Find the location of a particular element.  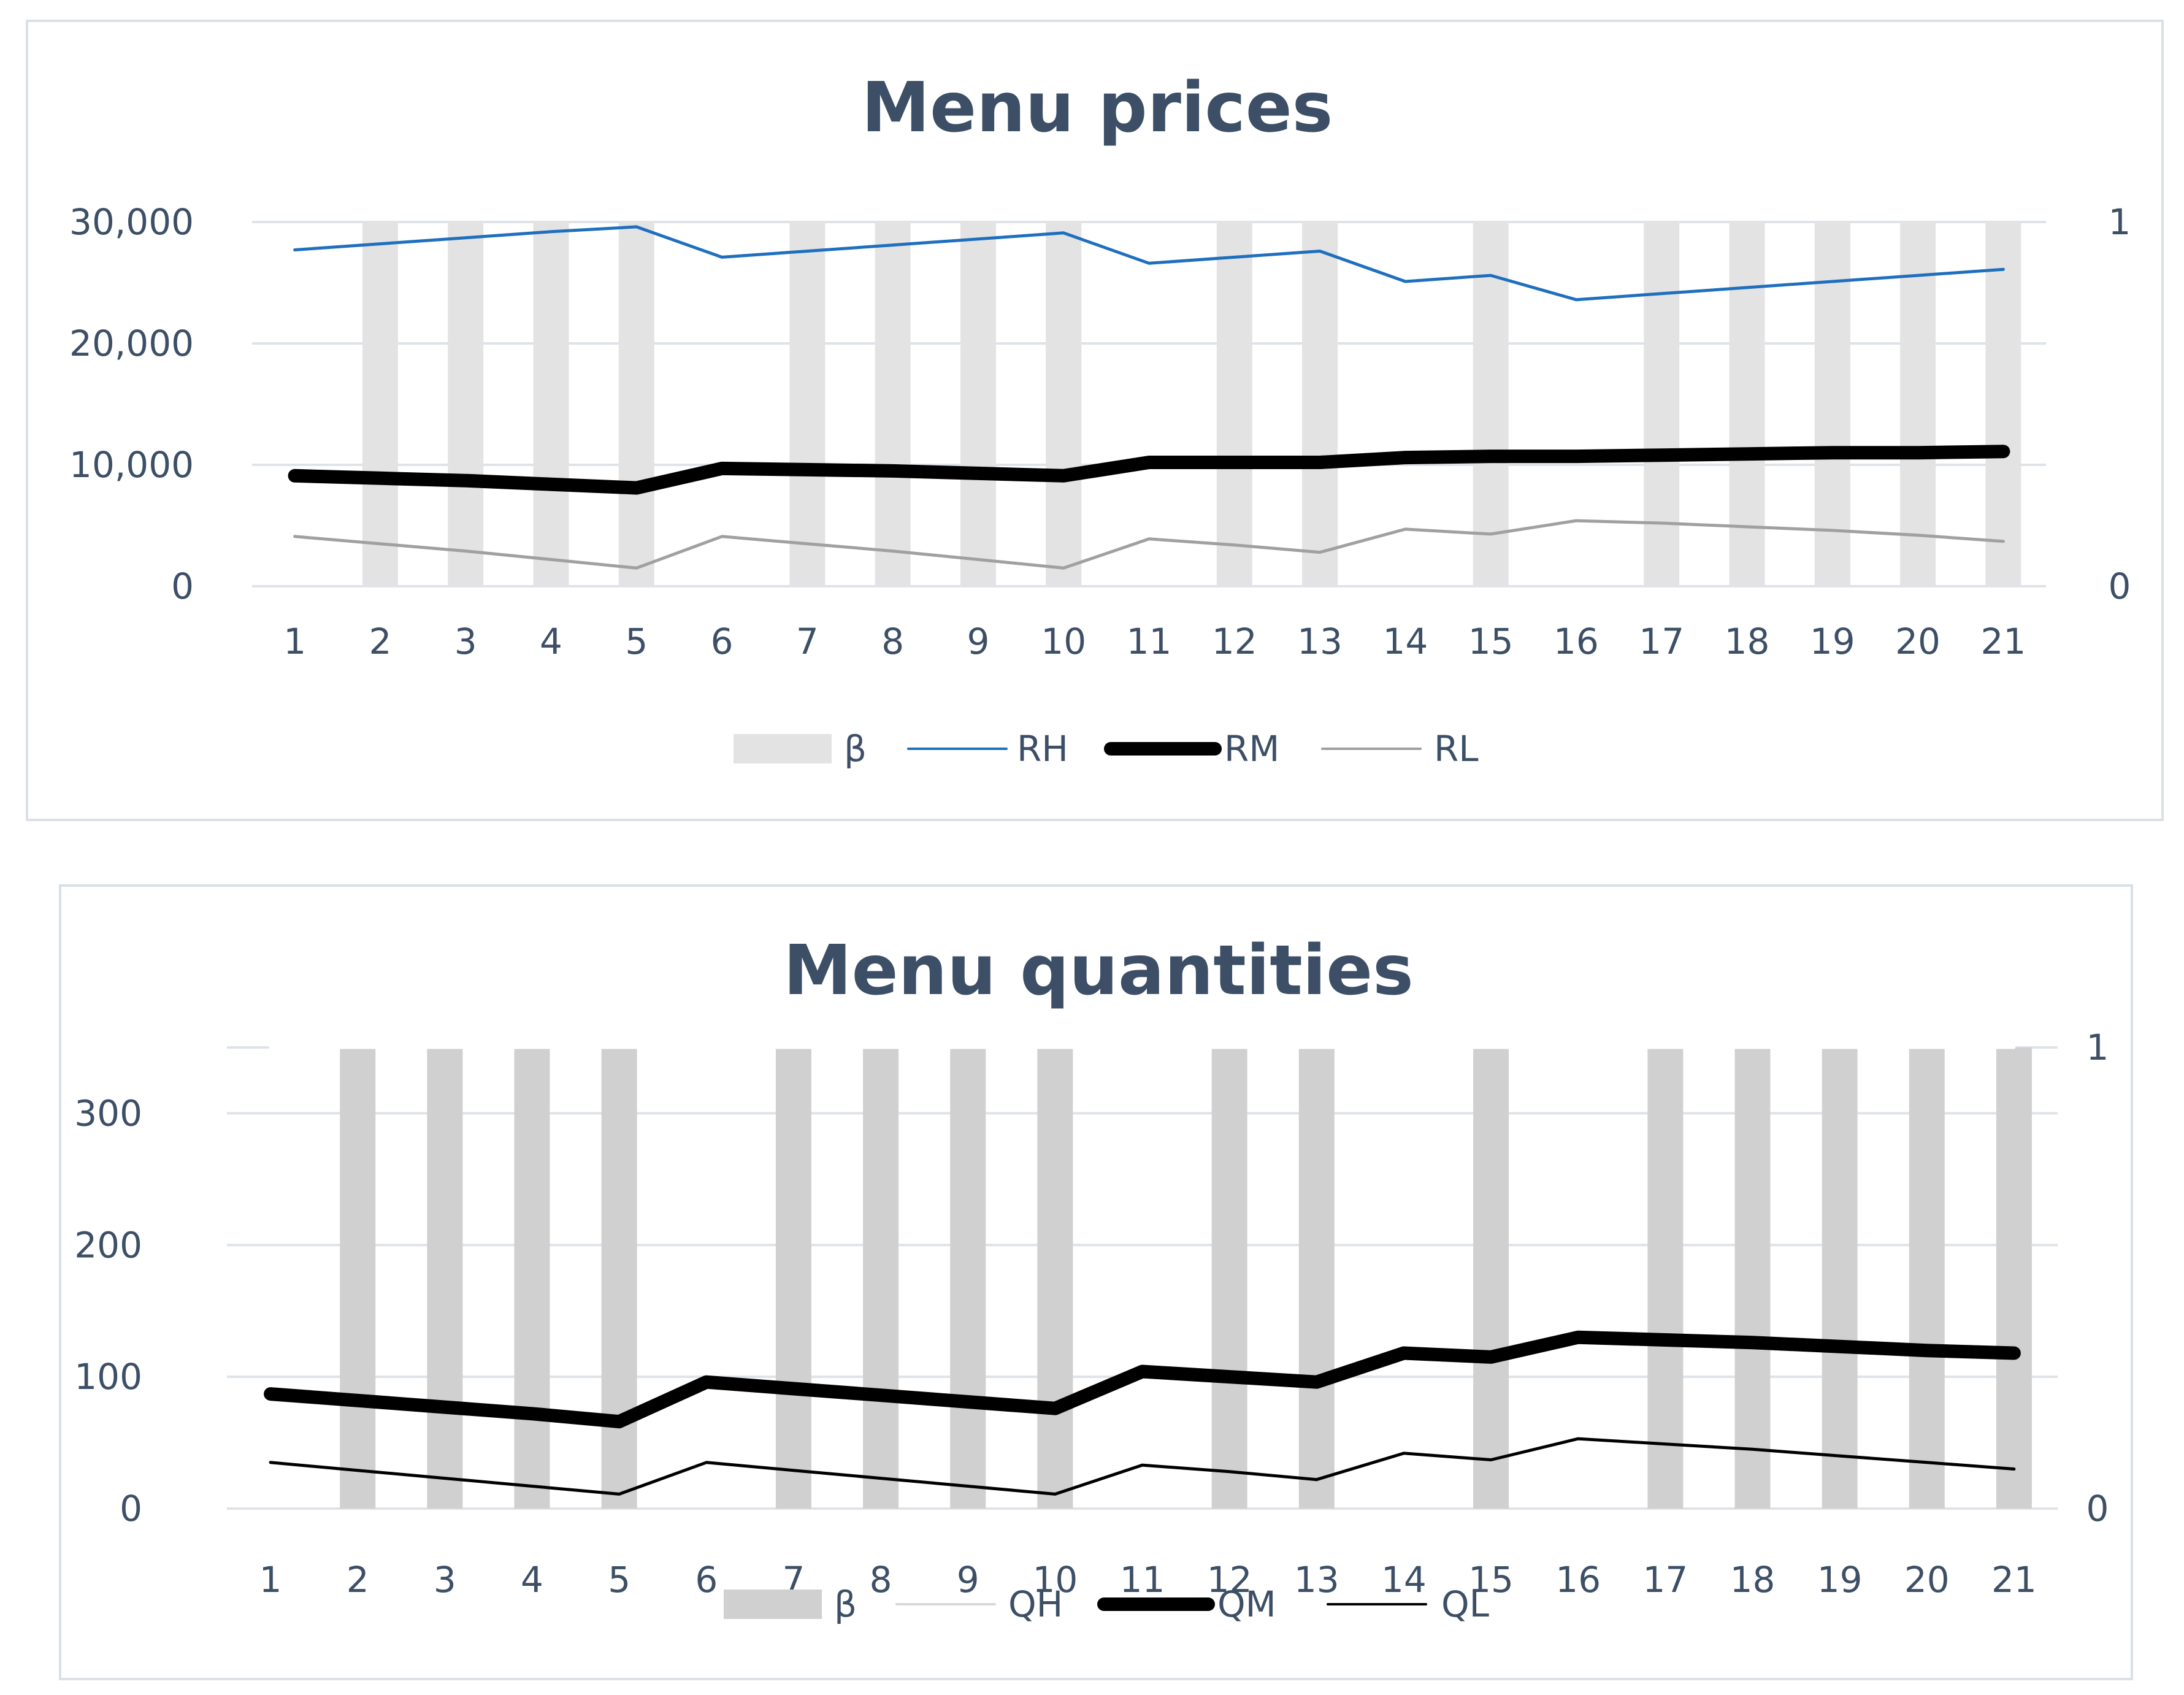

legend-label: QL is located at coordinates (1465, 1604).